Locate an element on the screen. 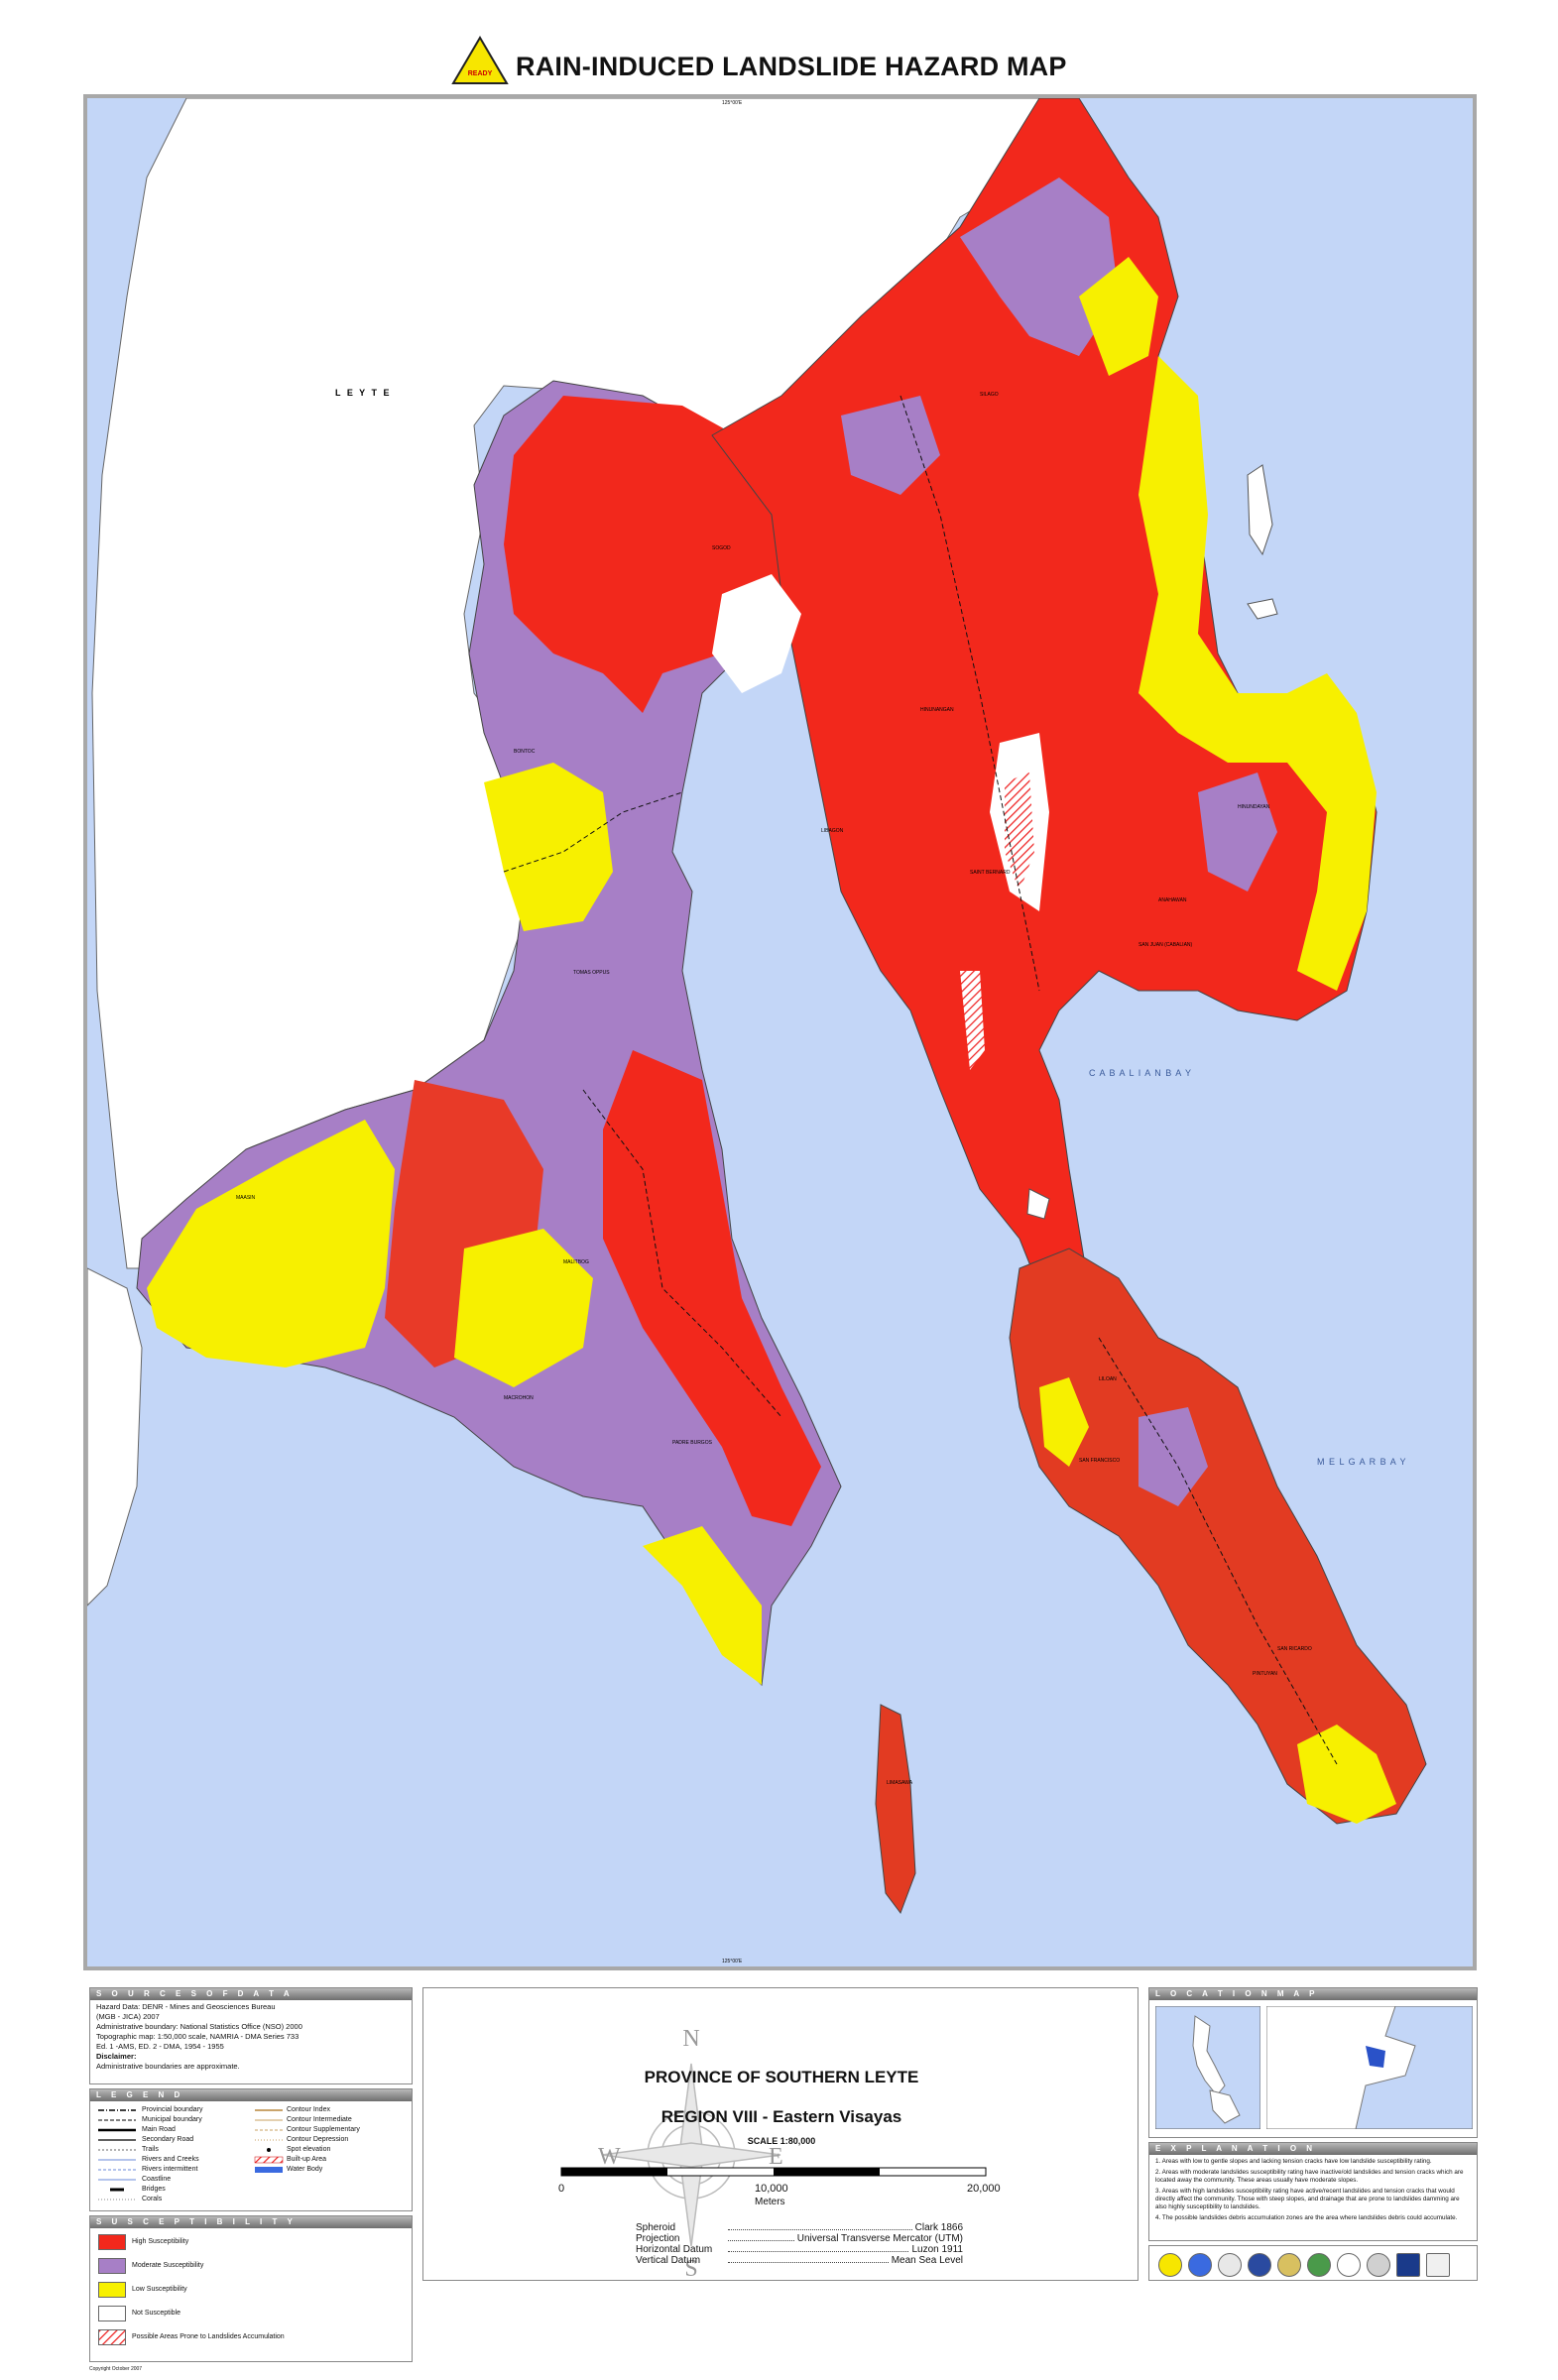 The image size is (1558, 2380). sources-heading: S O U R C E S O F D A T A is located at coordinates (251, 1994).